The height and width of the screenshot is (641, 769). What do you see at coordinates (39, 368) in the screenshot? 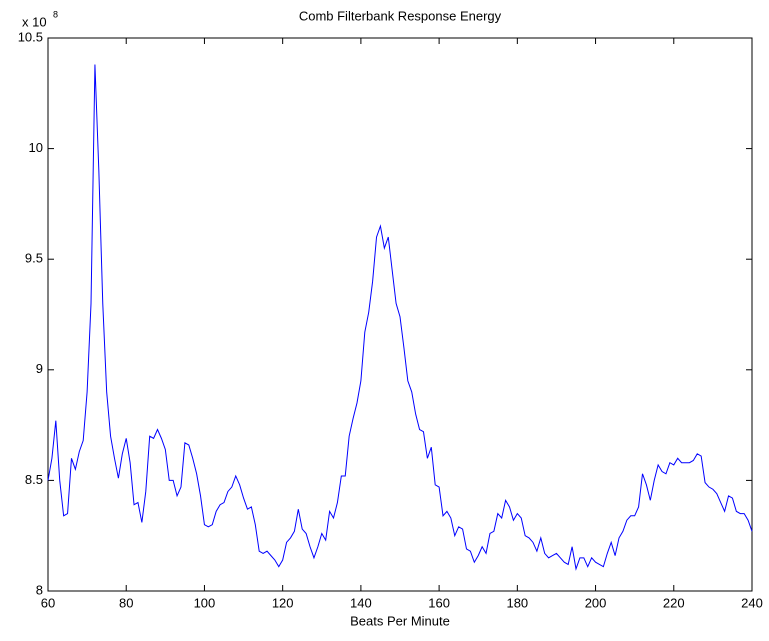
I see `y-tick-label: 9` at bounding box center [39, 368].